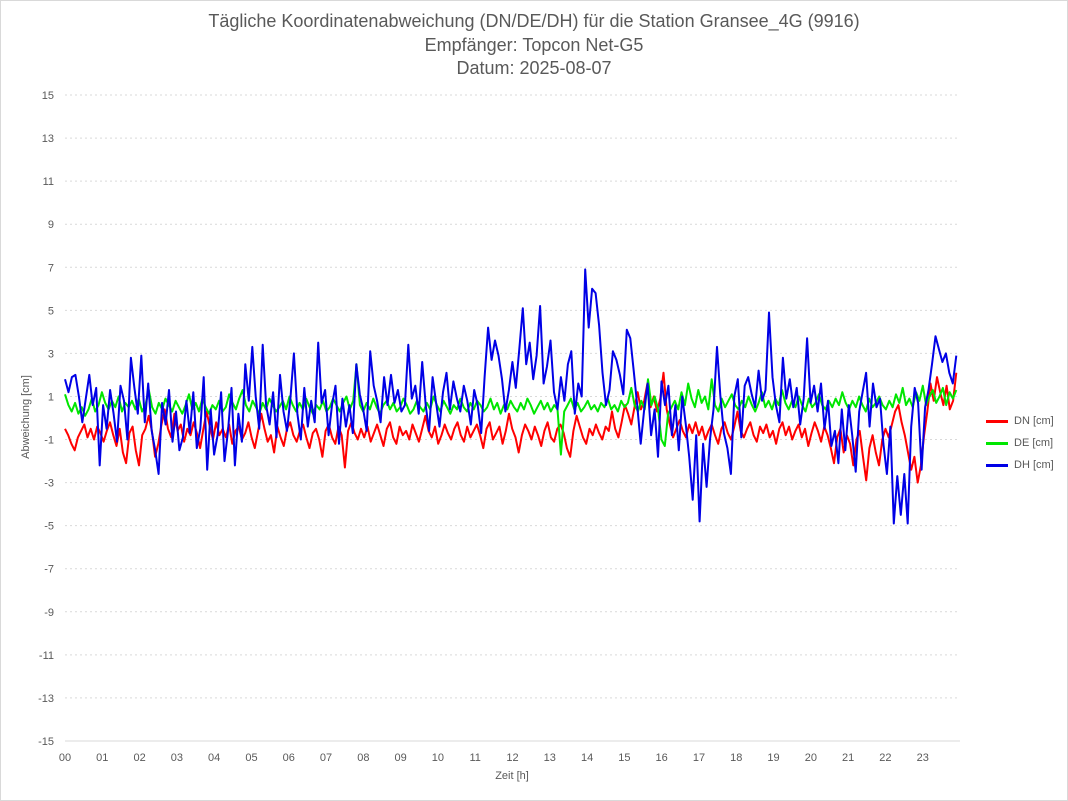 The width and height of the screenshot is (1068, 801). What do you see at coordinates (997, 443) in the screenshot?
I see `legend-swatch-de` at bounding box center [997, 443].